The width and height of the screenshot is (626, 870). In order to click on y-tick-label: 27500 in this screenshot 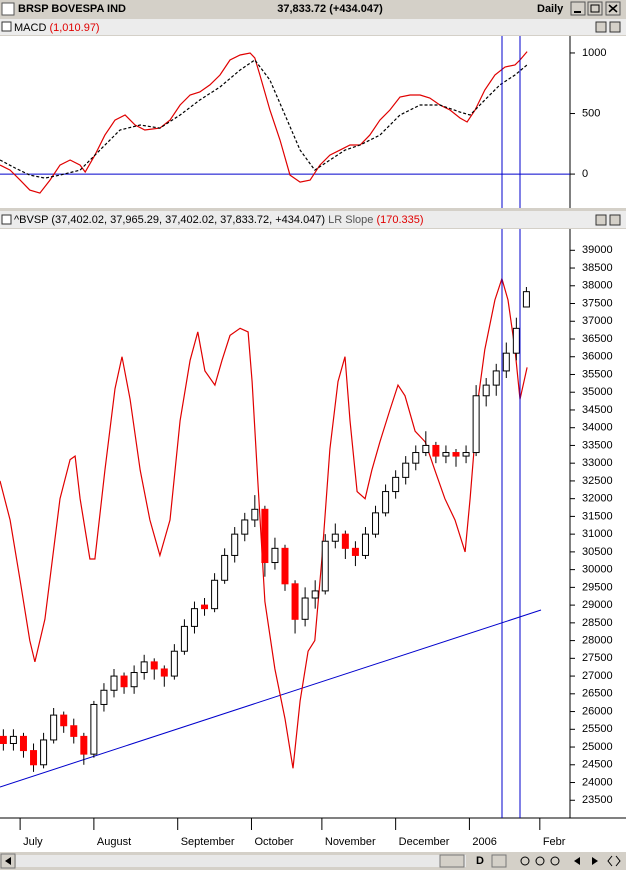, I will do `click(597, 658)`.